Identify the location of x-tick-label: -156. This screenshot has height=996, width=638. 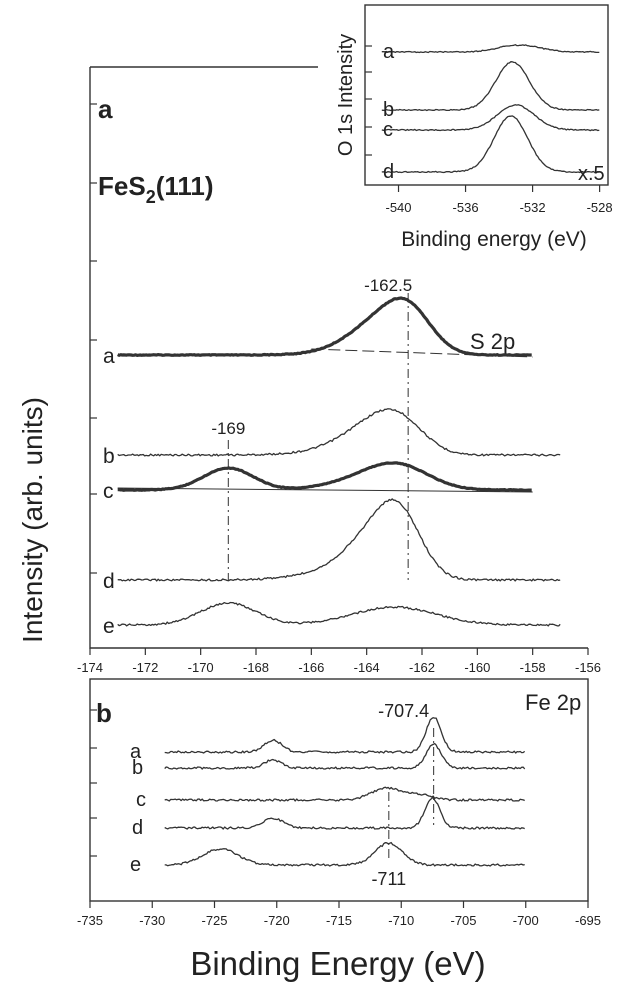
(588, 667).